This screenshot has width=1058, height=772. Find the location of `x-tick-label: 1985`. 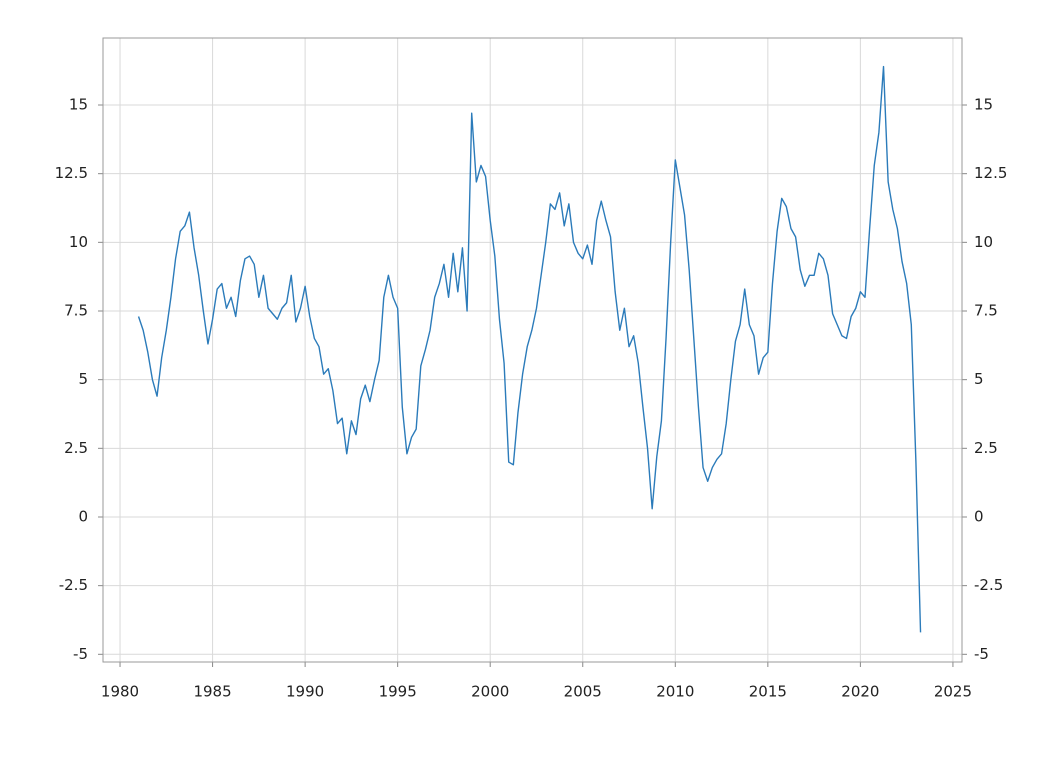

x-tick-label: 1985 is located at coordinates (212, 692).